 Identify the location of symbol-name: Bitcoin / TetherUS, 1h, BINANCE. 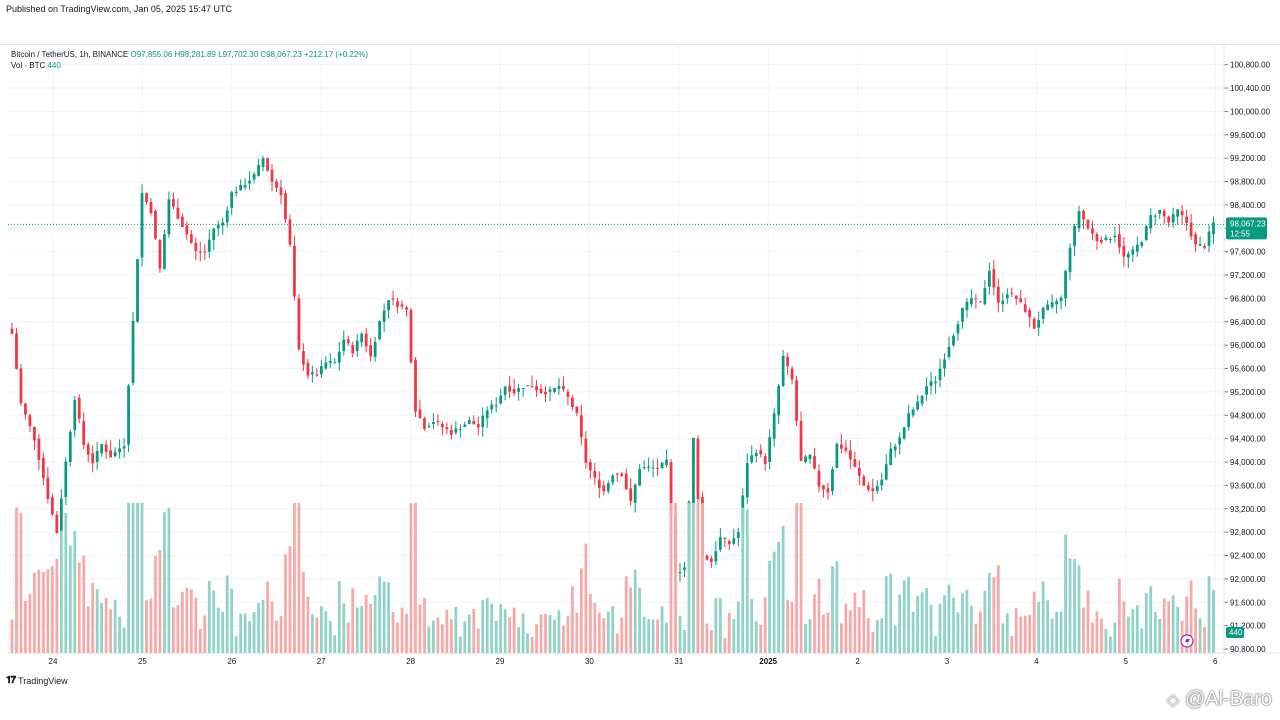
(70, 54).